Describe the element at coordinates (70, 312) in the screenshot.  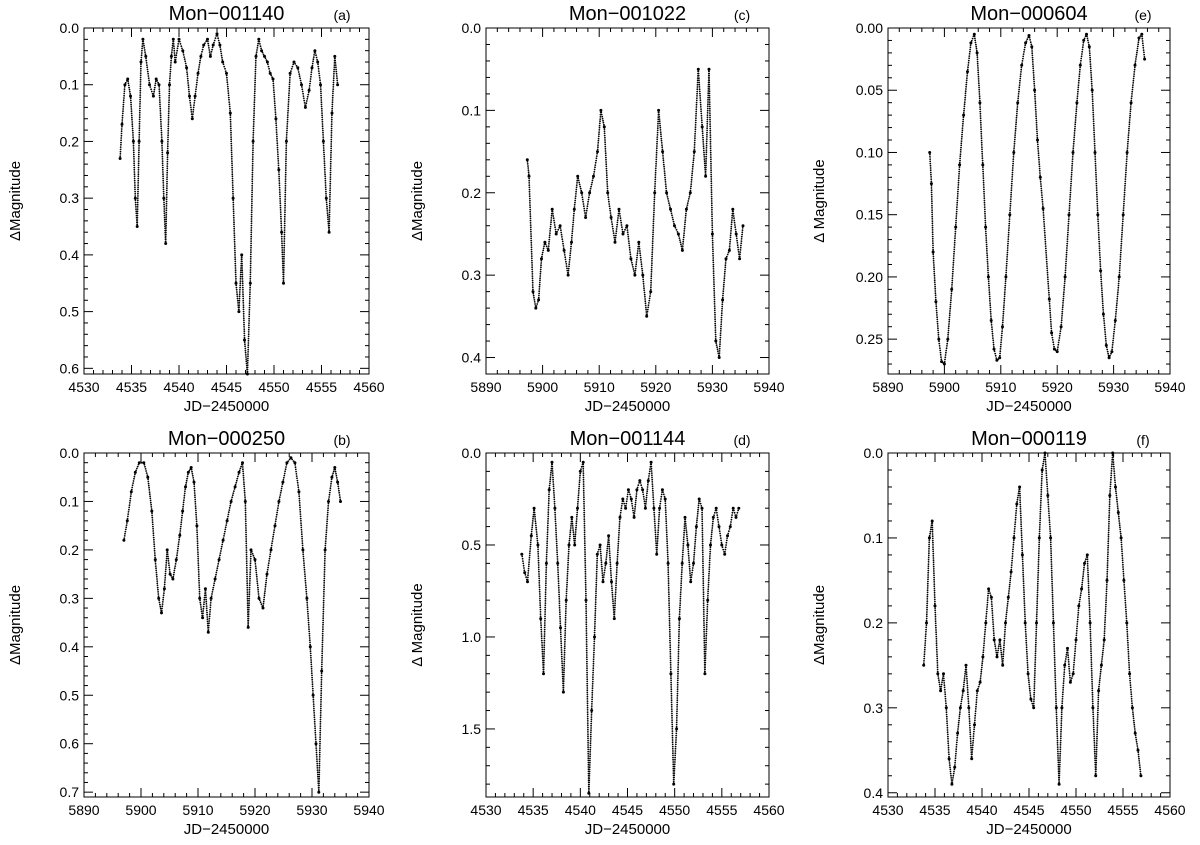
I see `y-tick-label: 0.5` at that location.